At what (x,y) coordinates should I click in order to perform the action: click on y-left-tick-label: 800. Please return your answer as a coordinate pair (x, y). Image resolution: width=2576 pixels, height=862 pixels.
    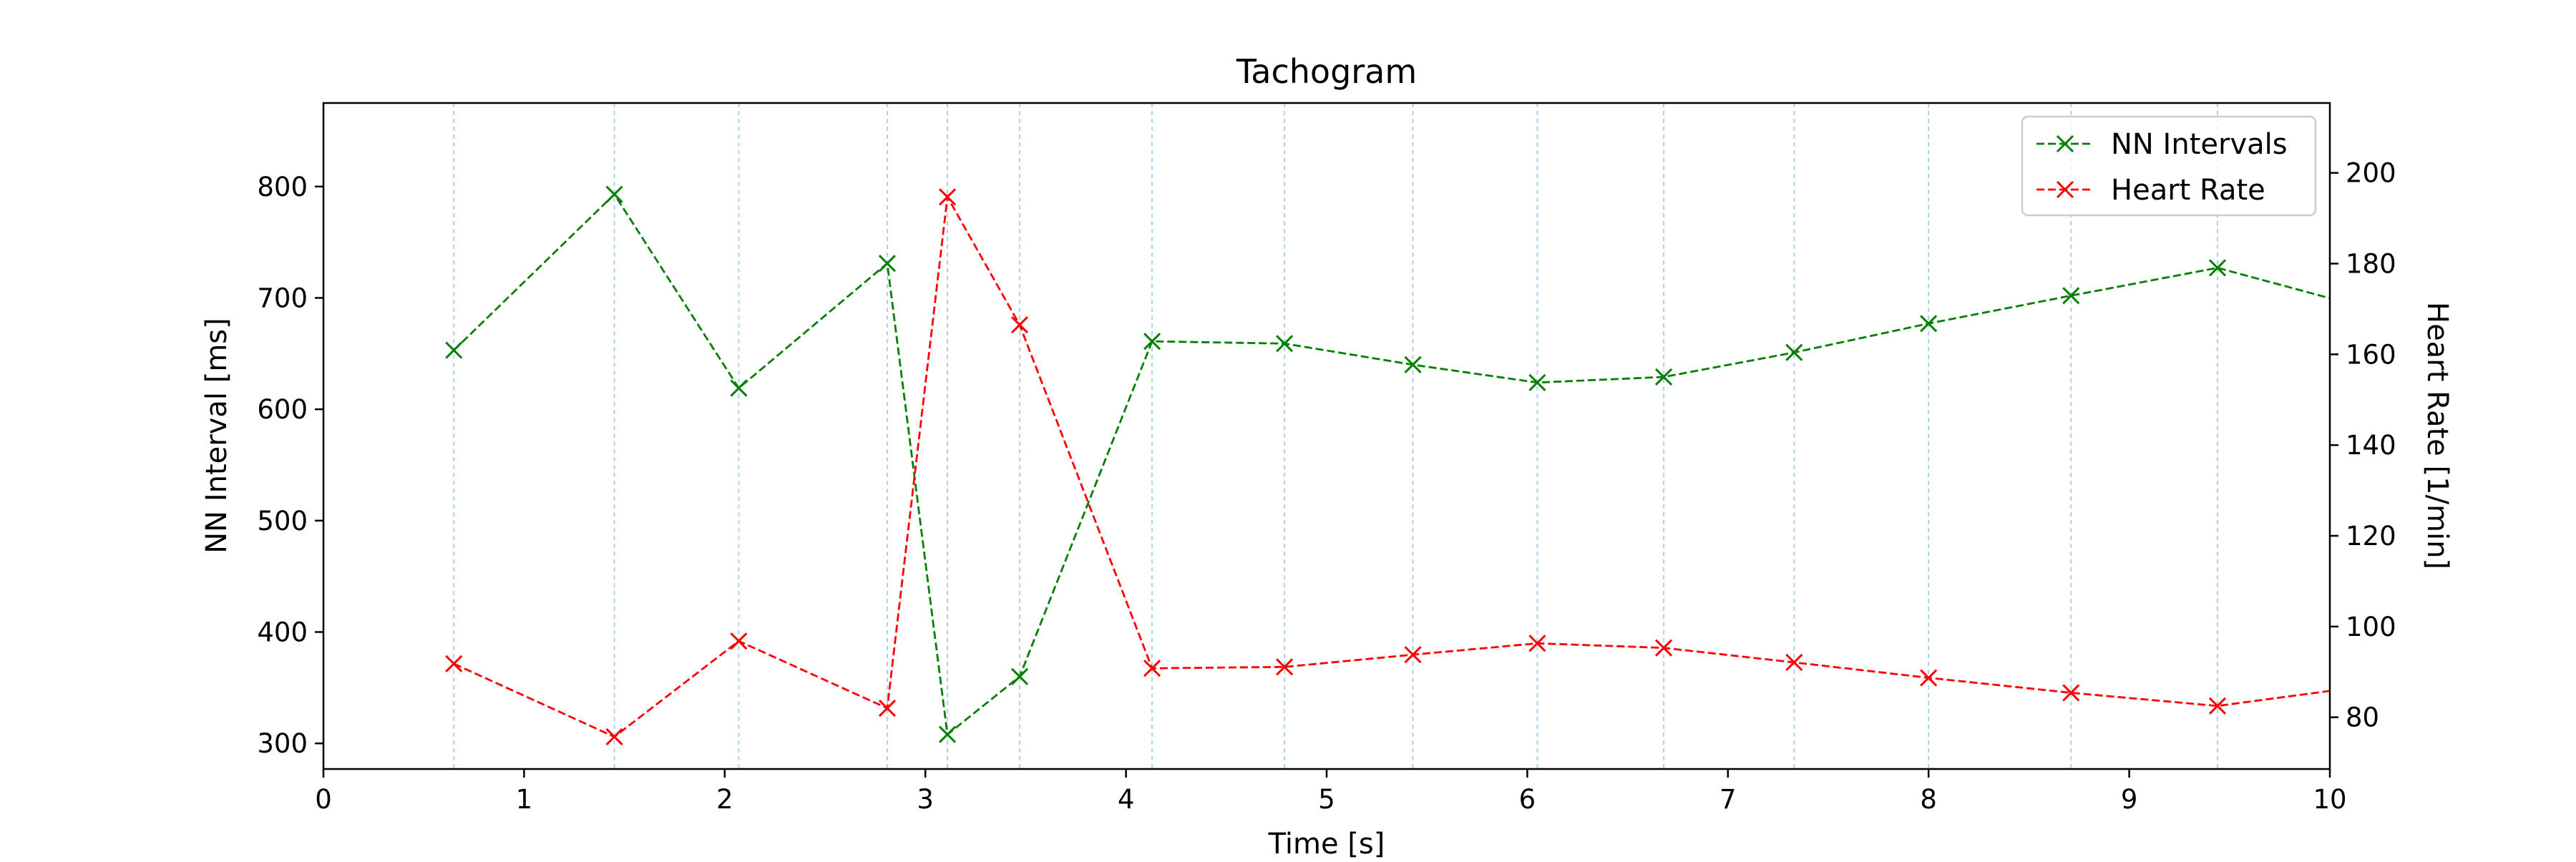
    Looking at the image, I should click on (282, 187).